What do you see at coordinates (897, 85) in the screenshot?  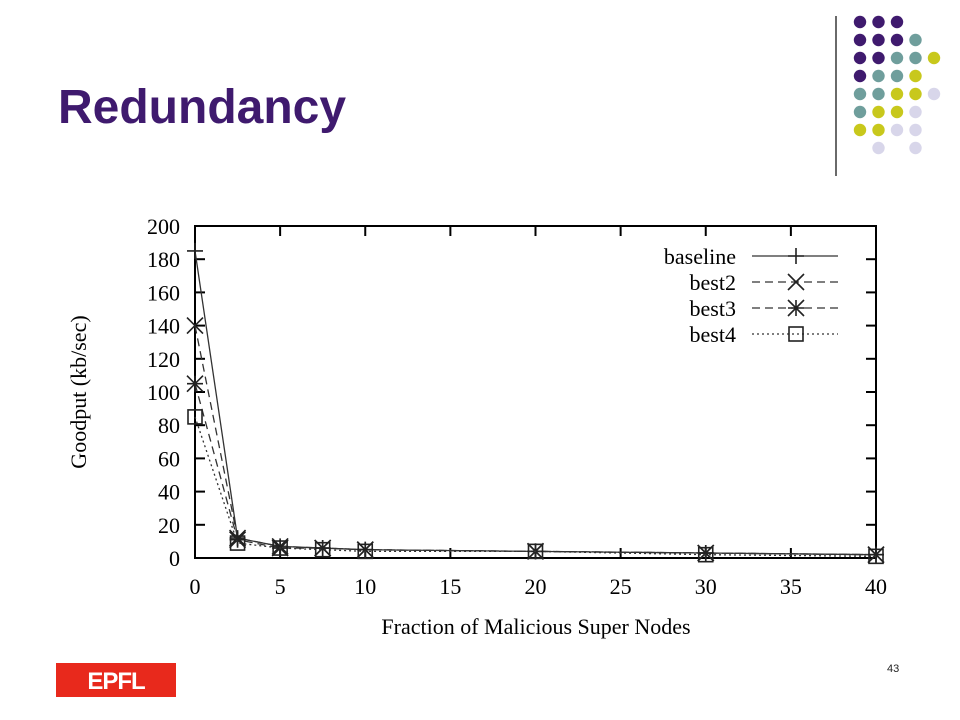 I see `decorative-dot-grid` at bounding box center [897, 85].